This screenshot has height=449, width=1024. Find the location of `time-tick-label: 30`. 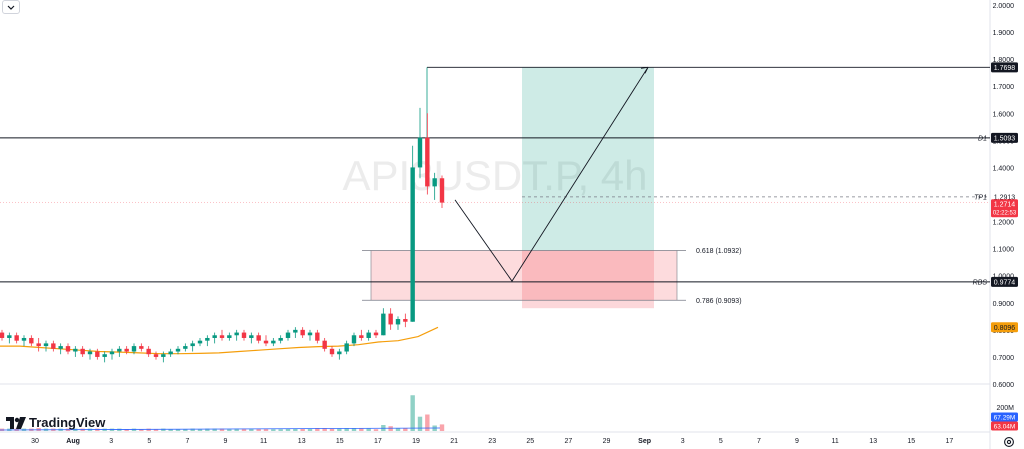

time-tick-label: 30 is located at coordinates (35, 441).